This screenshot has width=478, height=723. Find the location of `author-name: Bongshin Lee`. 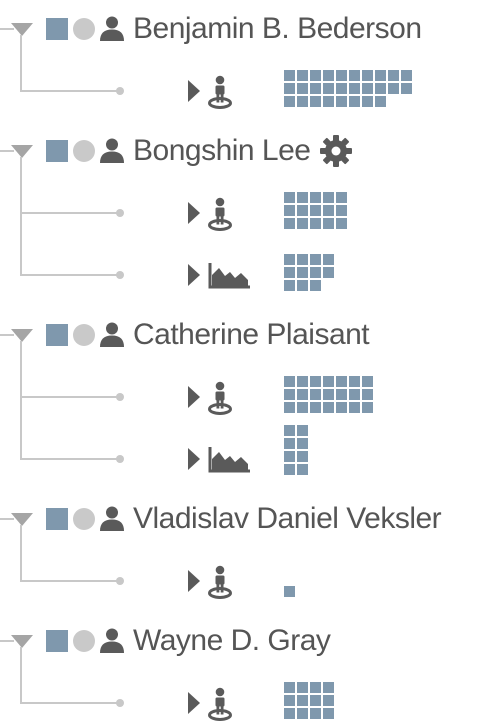

author-name: Bongshin Lee is located at coordinates (222, 150).